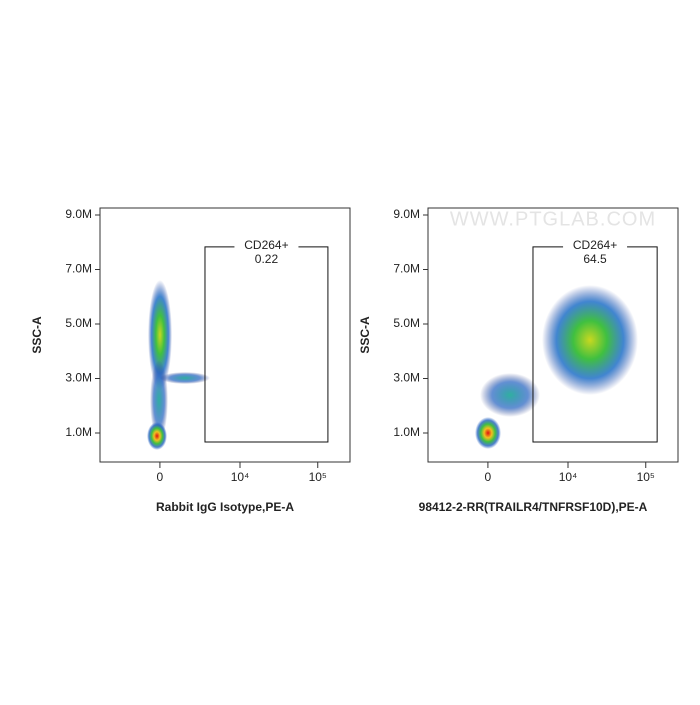  I want to click on x-axis-title: 98412-2-RR(TRAILR4/TNFRSF10D),PE-A, so click(533, 507).